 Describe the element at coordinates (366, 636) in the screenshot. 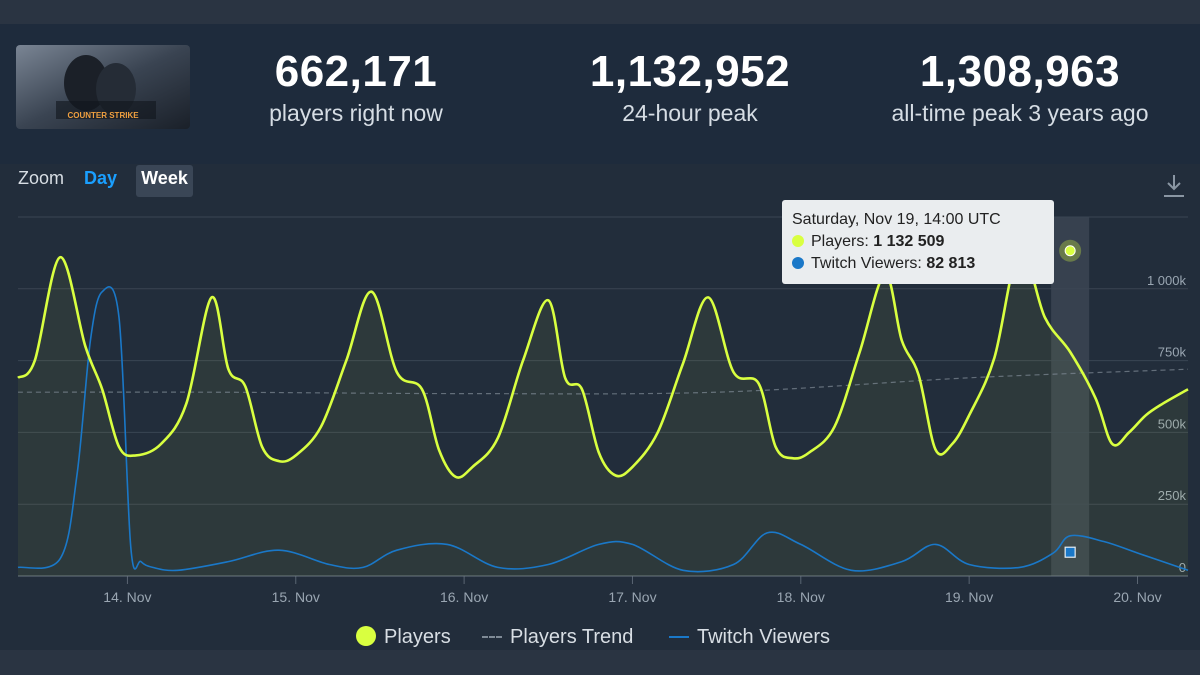

I see `players-legend-icon` at that location.